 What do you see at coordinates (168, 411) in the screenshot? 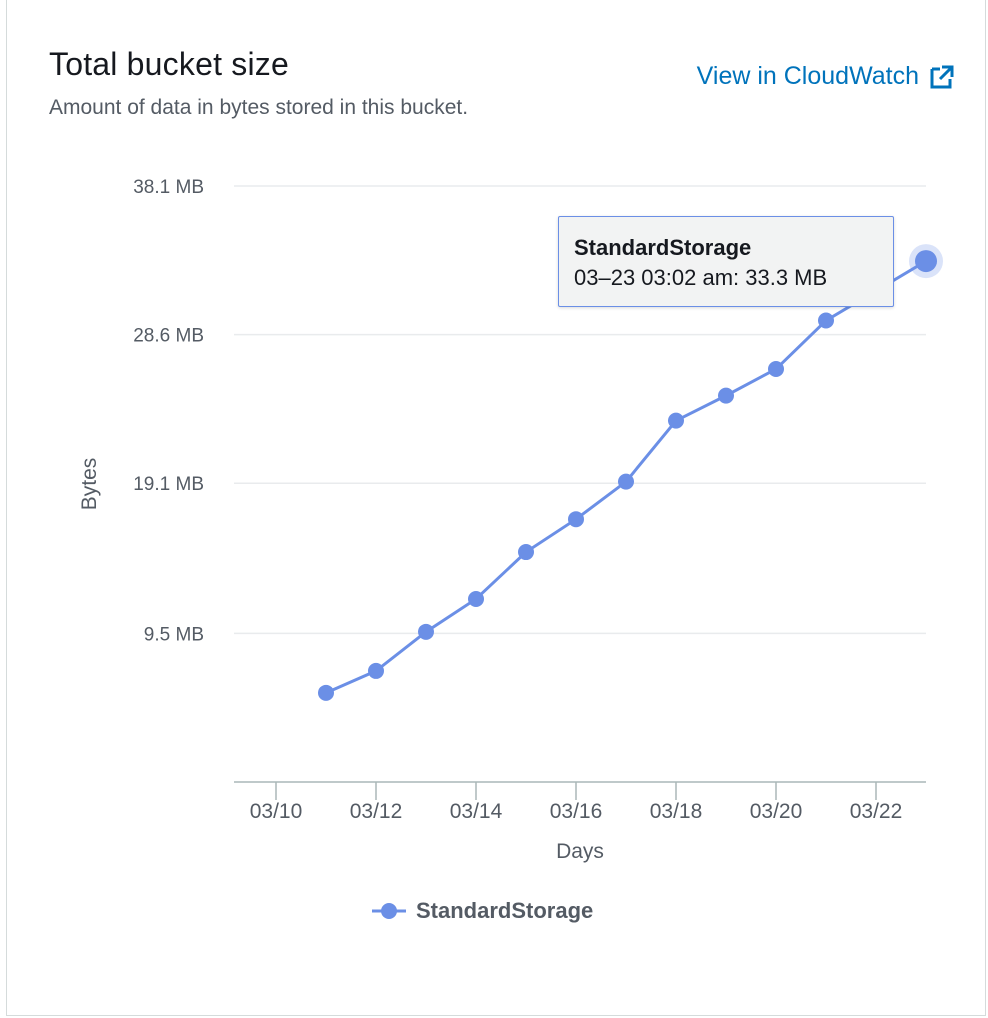
I see `y-axis-ticks: 38.1 MB 28.6 MB 19.1 MB 9.5 MB` at bounding box center [168, 411].